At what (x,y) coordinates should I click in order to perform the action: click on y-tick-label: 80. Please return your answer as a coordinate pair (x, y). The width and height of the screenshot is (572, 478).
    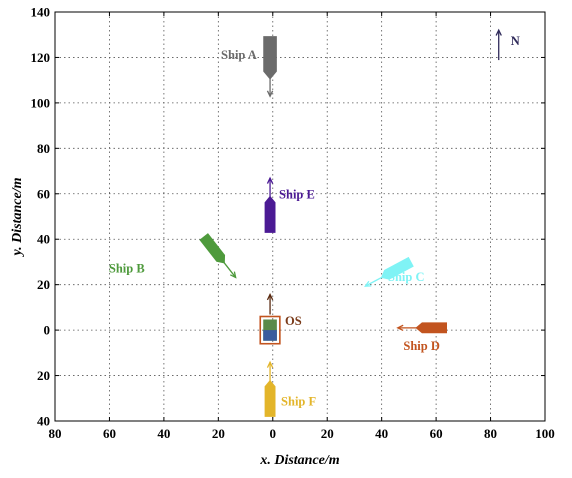
    Looking at the image, I should click on (43, 148).